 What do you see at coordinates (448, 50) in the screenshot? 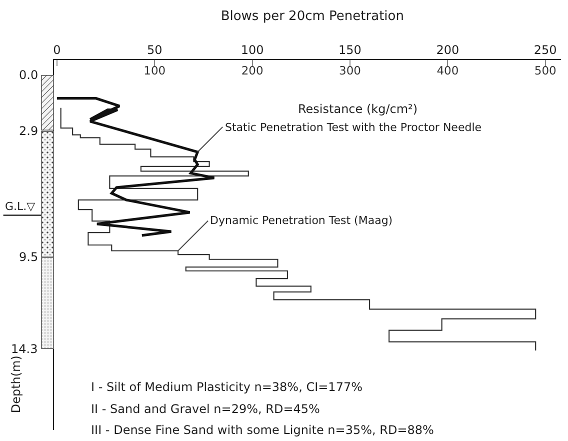
I see `x-tick-label: 200` at bounding box center [448, 50].